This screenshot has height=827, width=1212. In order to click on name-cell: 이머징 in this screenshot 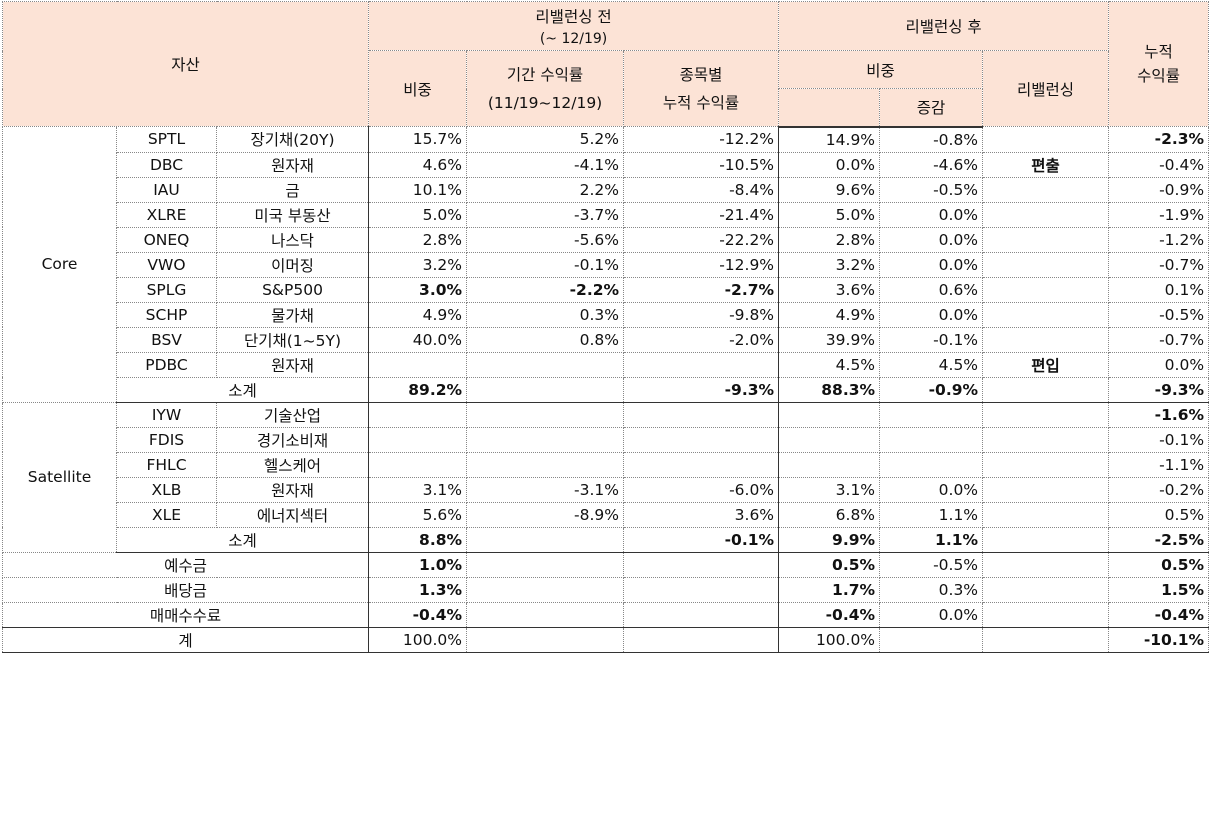, I will do `click(292, 264)`.